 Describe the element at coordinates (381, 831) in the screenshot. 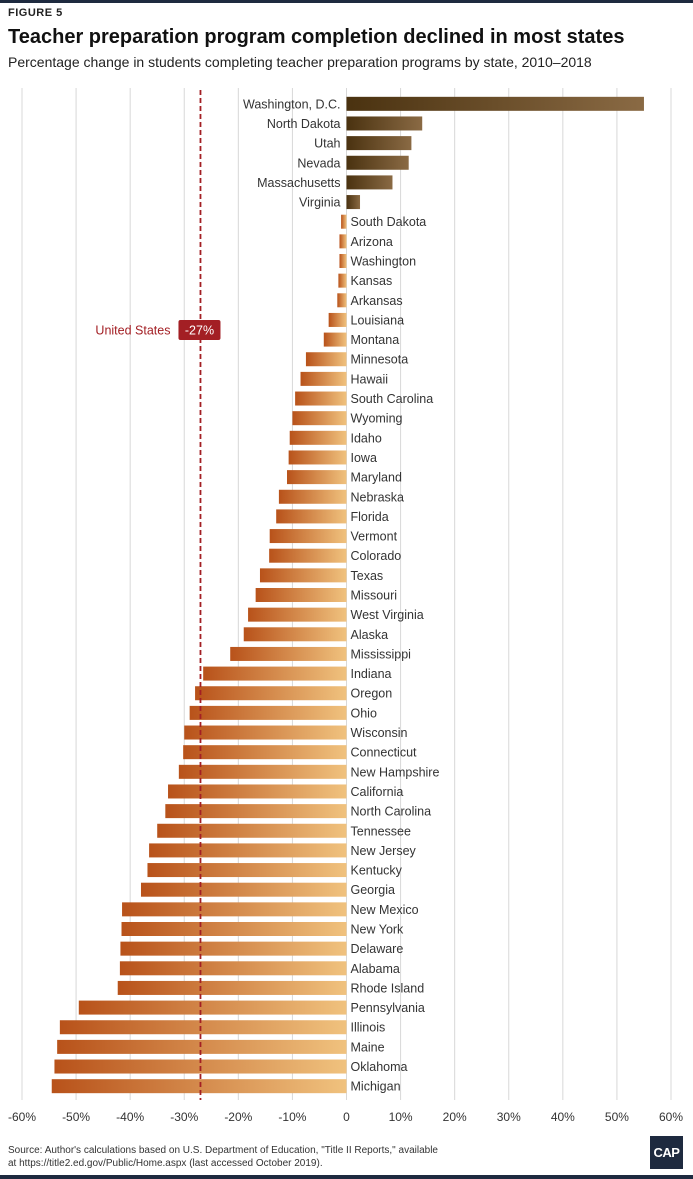

I see `category-label: Tennessee` at that location.